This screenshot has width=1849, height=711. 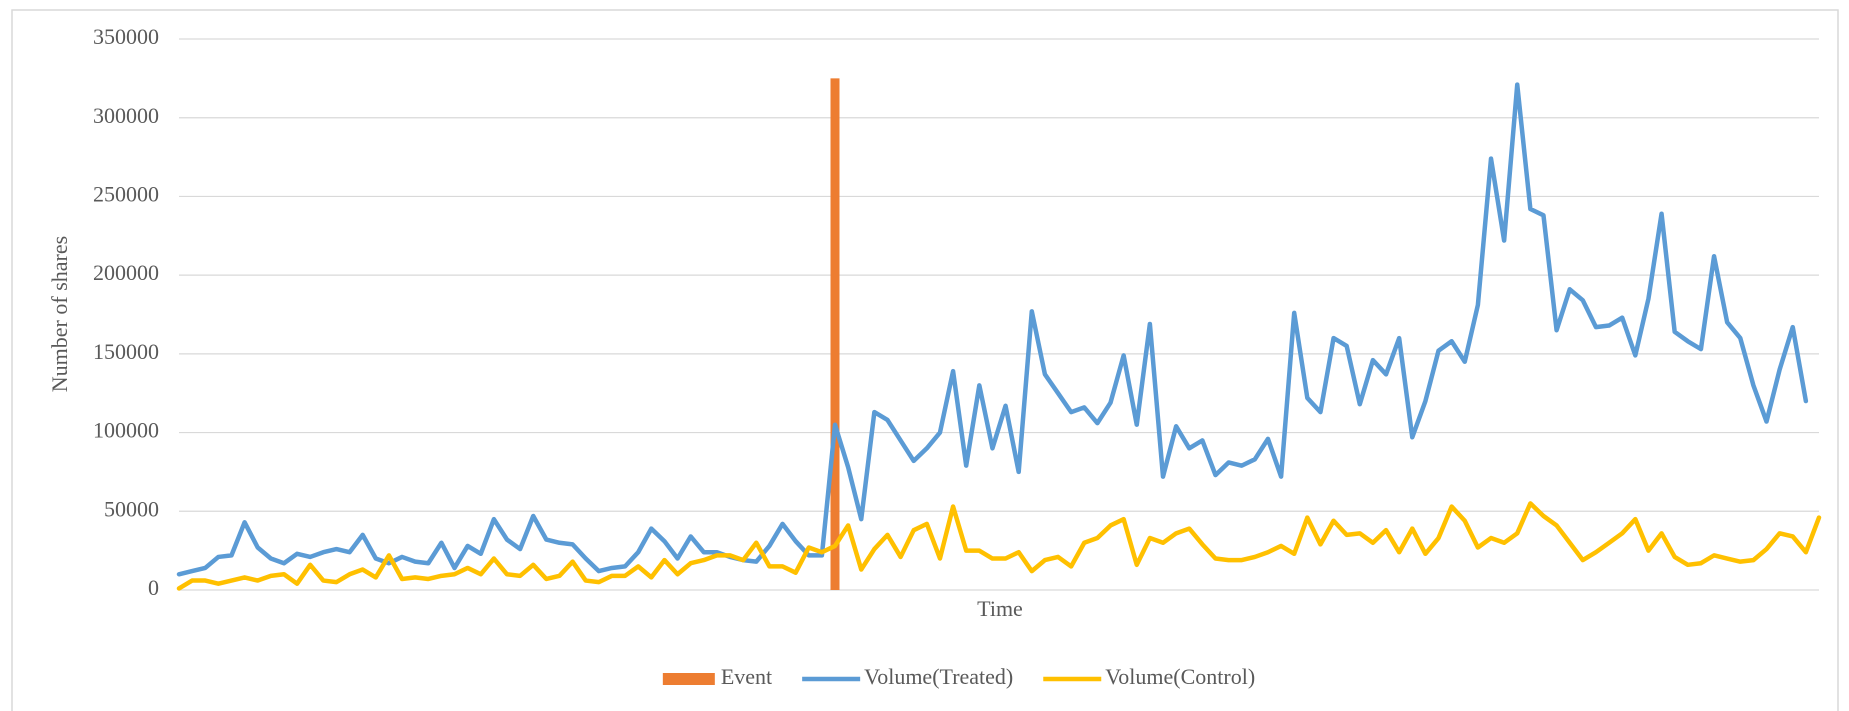 What do you see at coordinates (938, 676) in the screenshot?
I see `legend-label: Volume(Treated)` at bounding box center [938, 676].